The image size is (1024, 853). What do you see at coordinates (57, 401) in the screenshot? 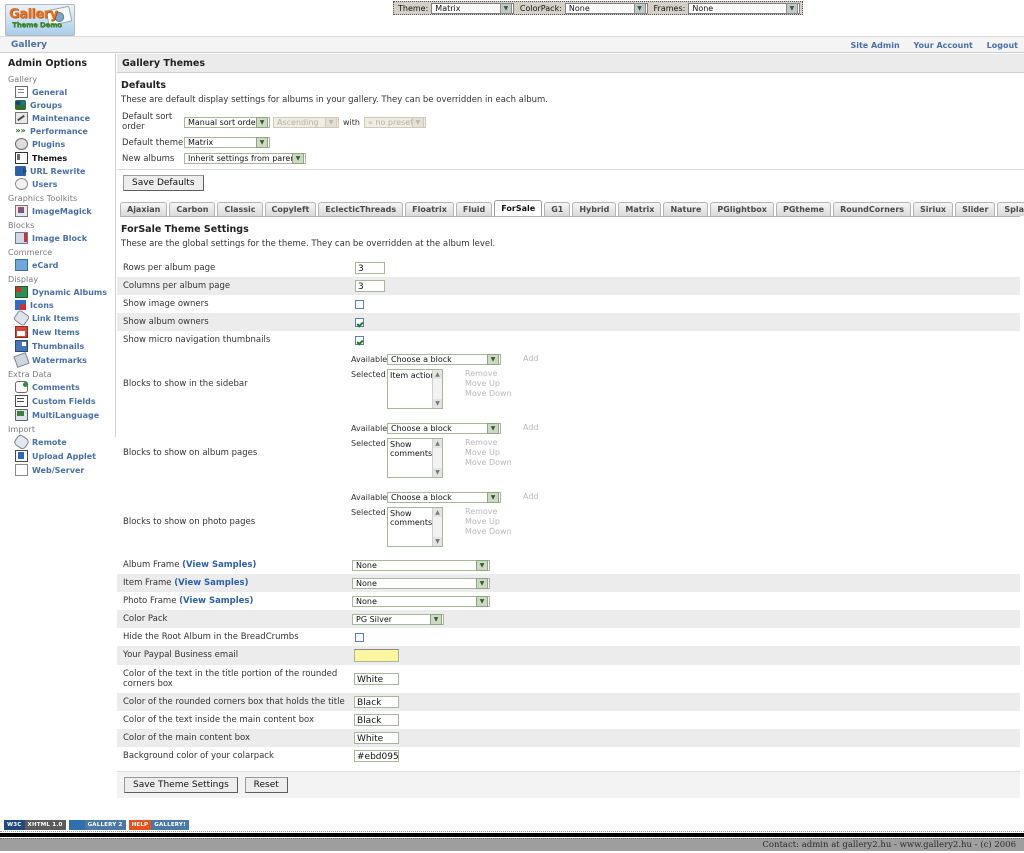
I see `sidebar-item-custom-fields: Custom Fields` at bounding box center [57, 401].